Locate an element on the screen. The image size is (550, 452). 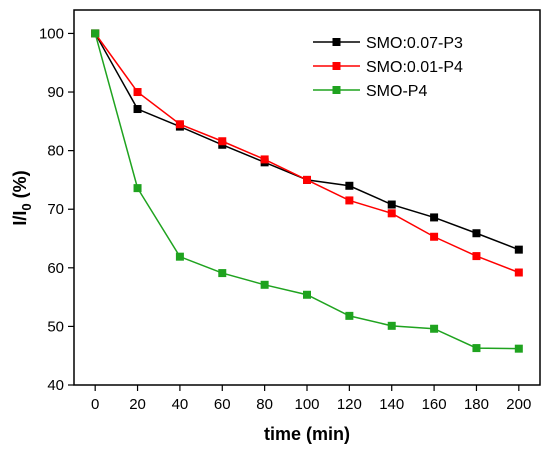
y-tick-label: 50 is located at coordinates (55, 326).